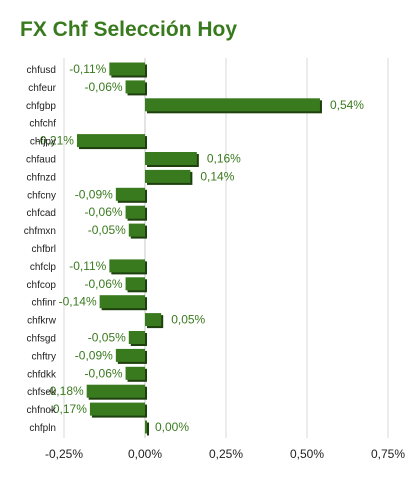 The width and height of the screenshot is (408, 480). Describe the element at coordinates (41, 106) in the screenshot. I see `category-label: chfgbp` at that location.